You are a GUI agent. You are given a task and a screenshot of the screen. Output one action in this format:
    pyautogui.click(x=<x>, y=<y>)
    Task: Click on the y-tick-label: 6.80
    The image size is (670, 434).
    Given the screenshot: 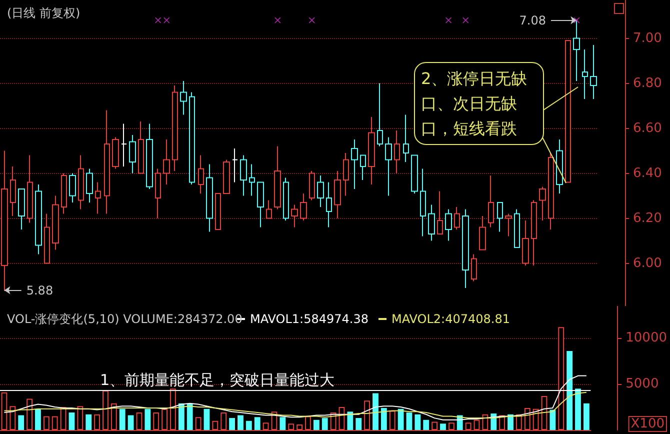 What is the action you would take?
    pyautogui.click(x=647, y=83)
    